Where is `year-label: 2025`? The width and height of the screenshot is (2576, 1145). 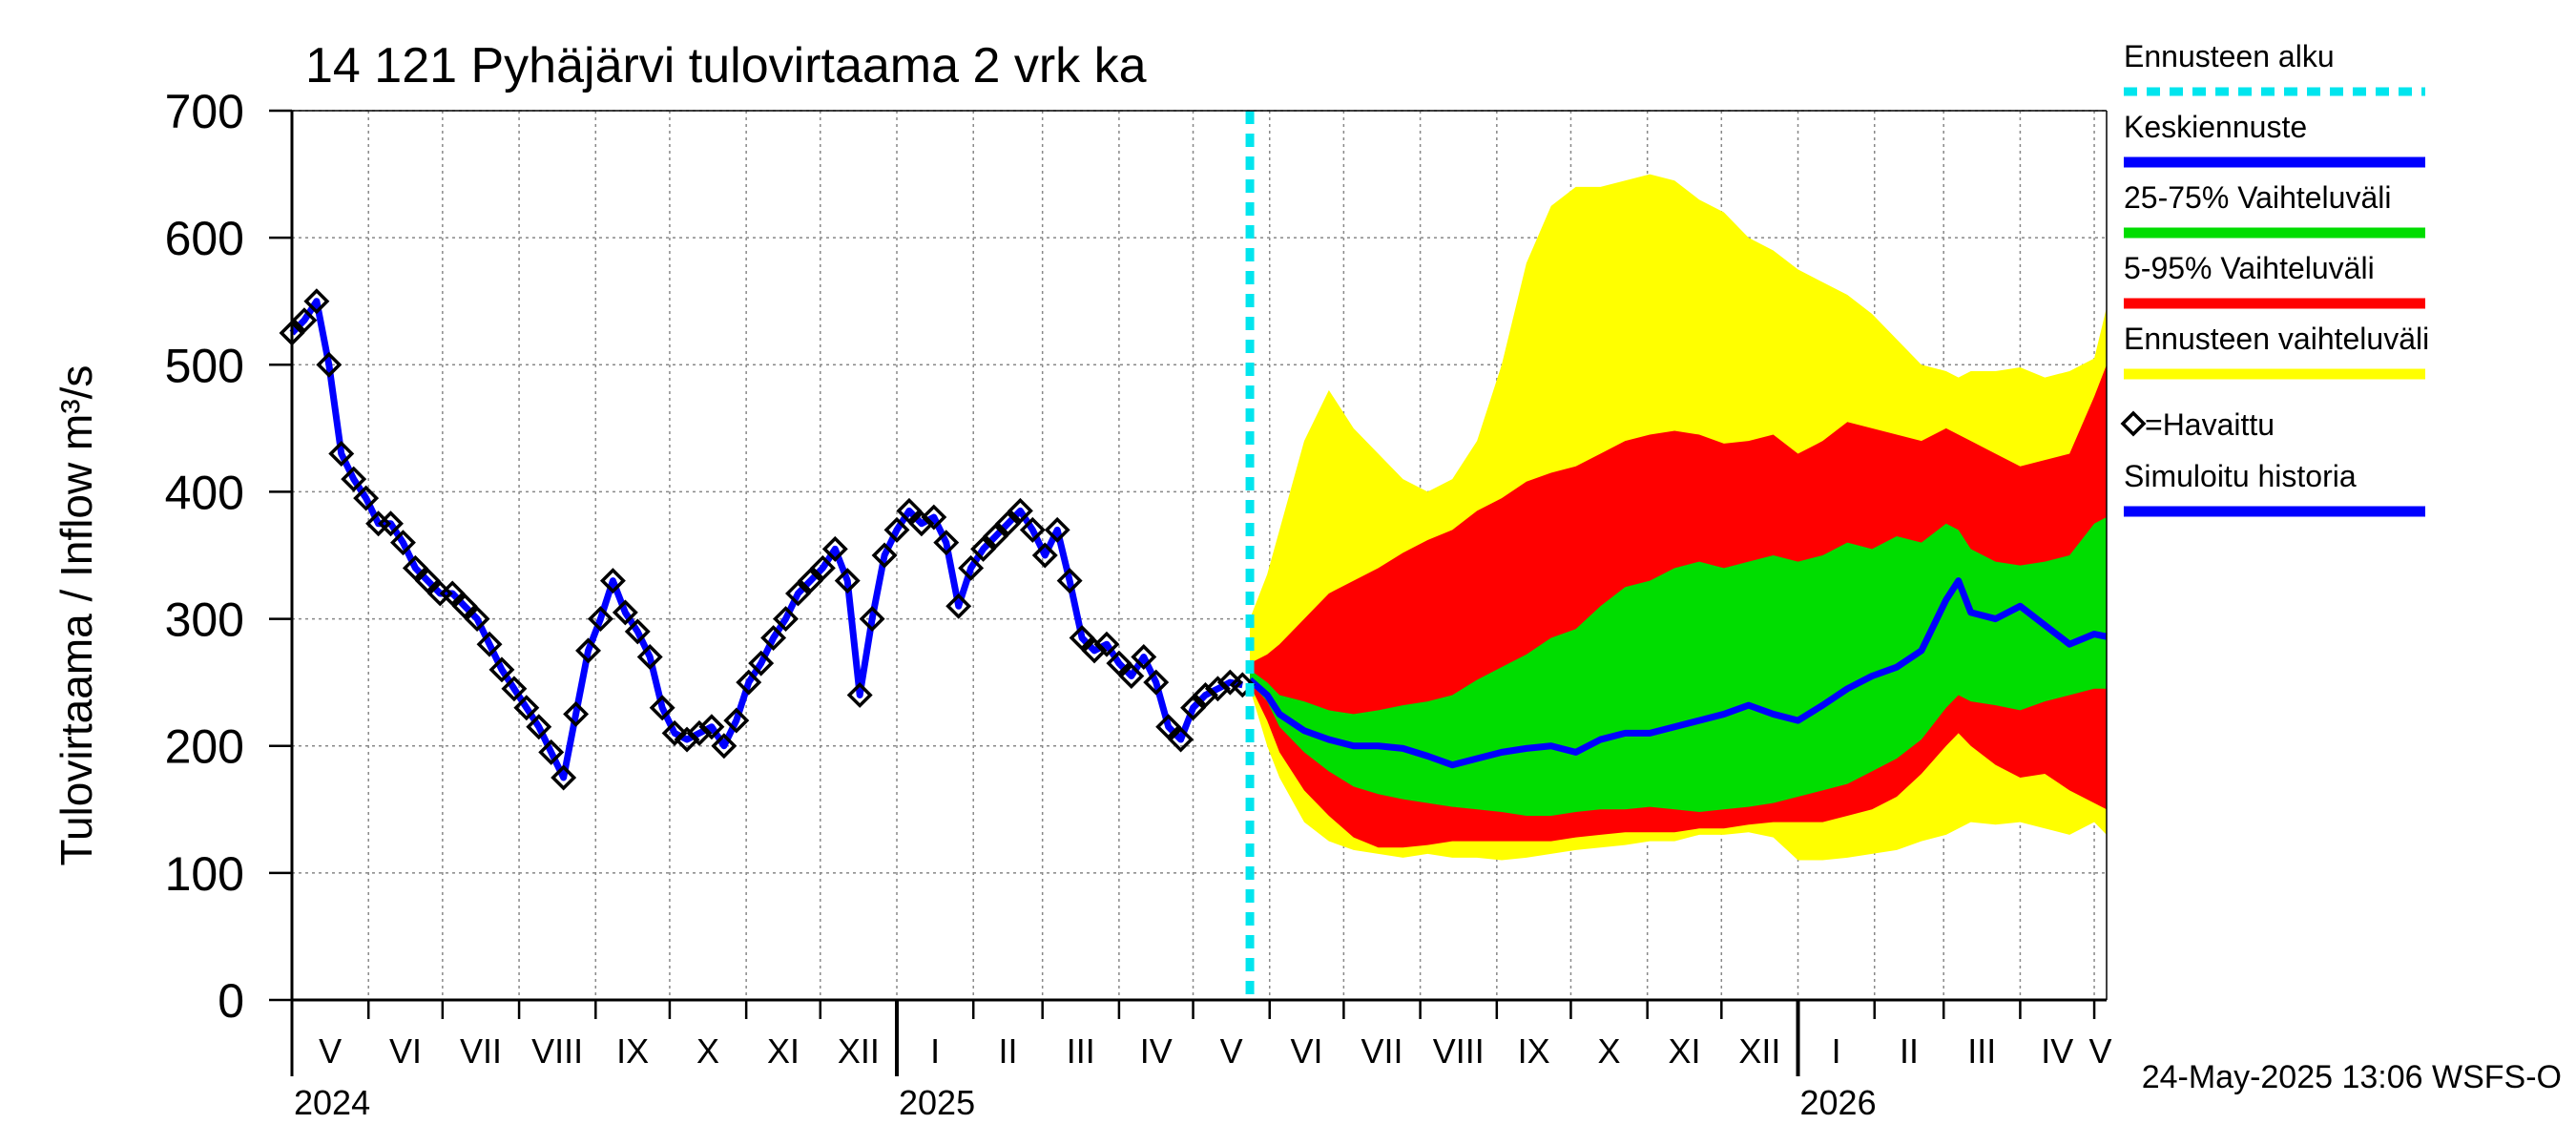 year-label: 2025 is located at coordinates (937, 1103).